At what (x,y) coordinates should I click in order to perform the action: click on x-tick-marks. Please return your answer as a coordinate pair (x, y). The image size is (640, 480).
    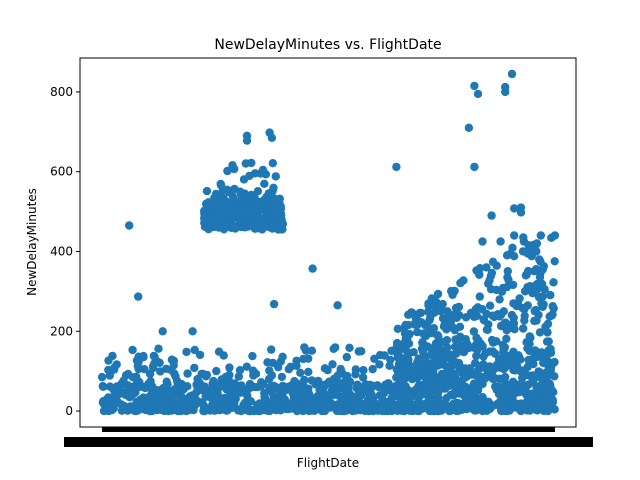
    Looking at the image, I should click on (328, 429).